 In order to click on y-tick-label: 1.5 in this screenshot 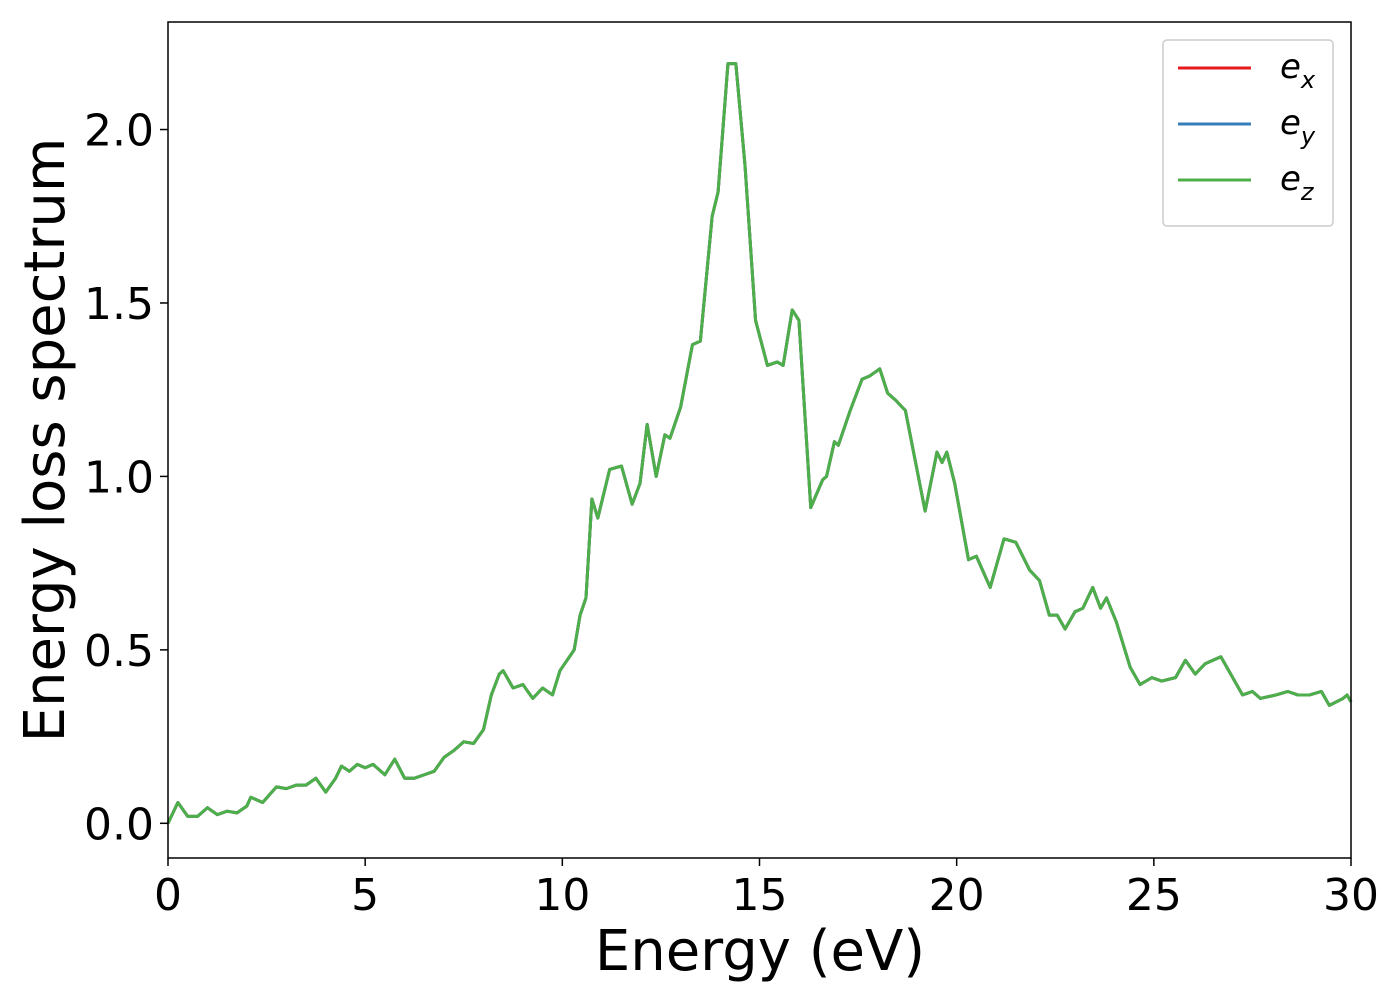, I will do `click(119, 304)`.